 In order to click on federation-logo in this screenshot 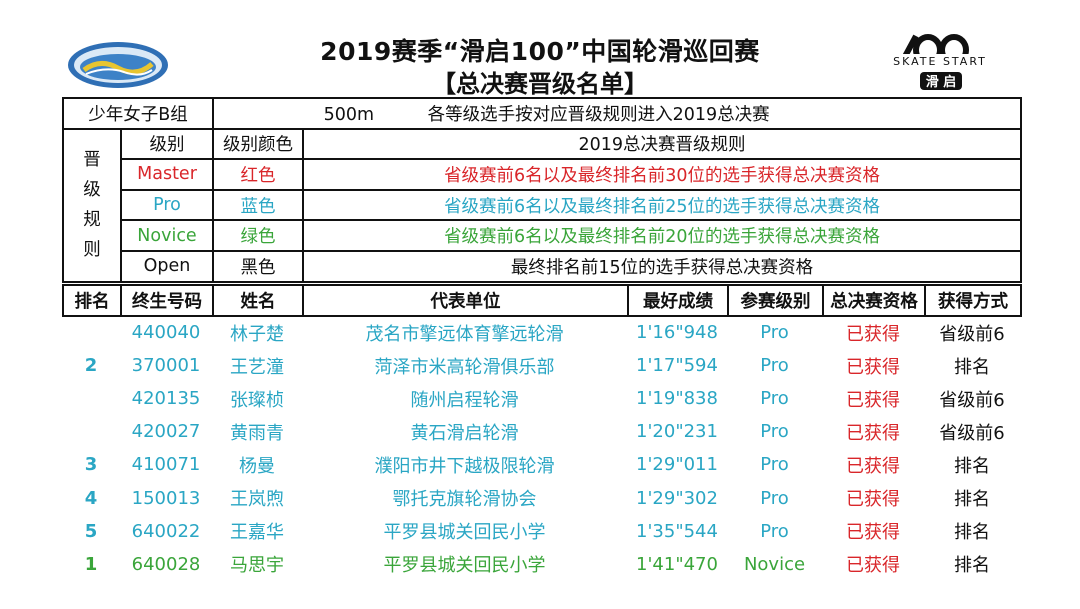, I will do `click(118, 65)`.